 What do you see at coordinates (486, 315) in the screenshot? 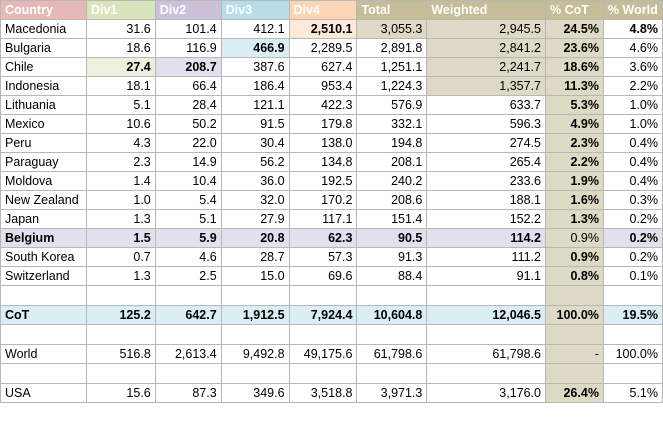
I see `cot-weighted: 12,046.5` at bounding box center [486, 315].